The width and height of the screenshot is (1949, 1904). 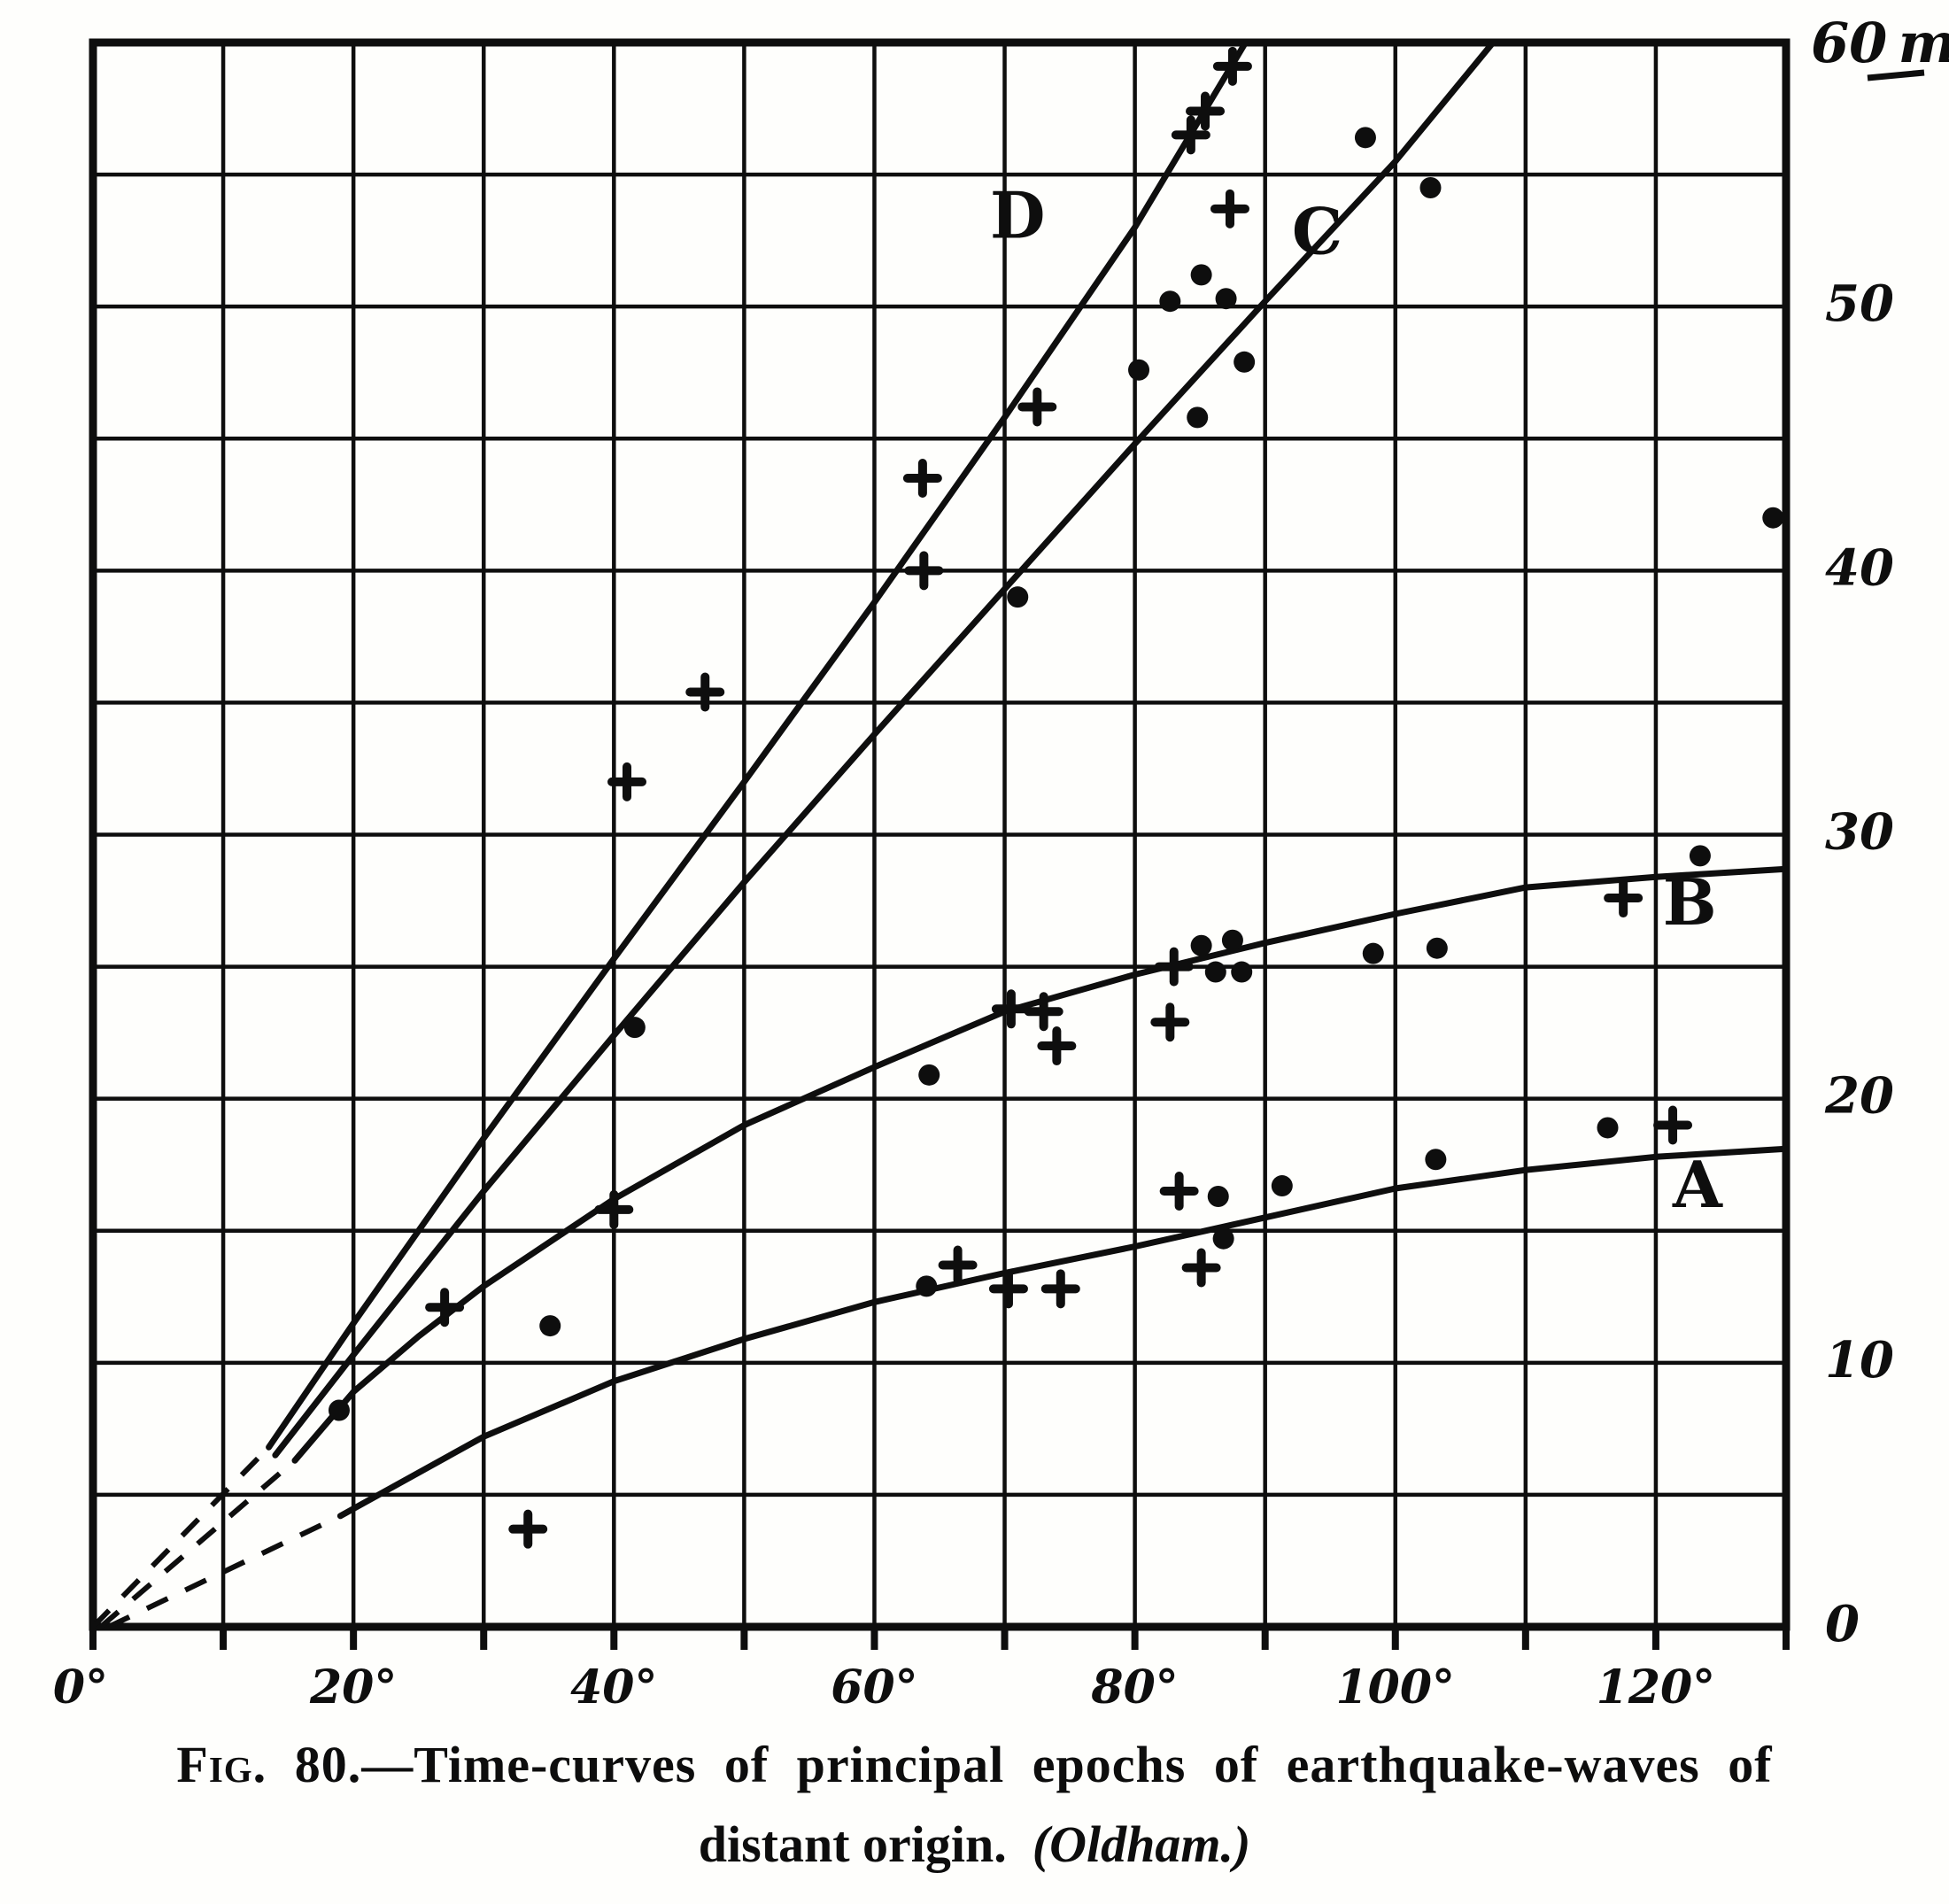 What do you see at coordinates (1896, 75) in the screenshot?
I see `y-top-unit-underline` at bounding box center [1896, 75].